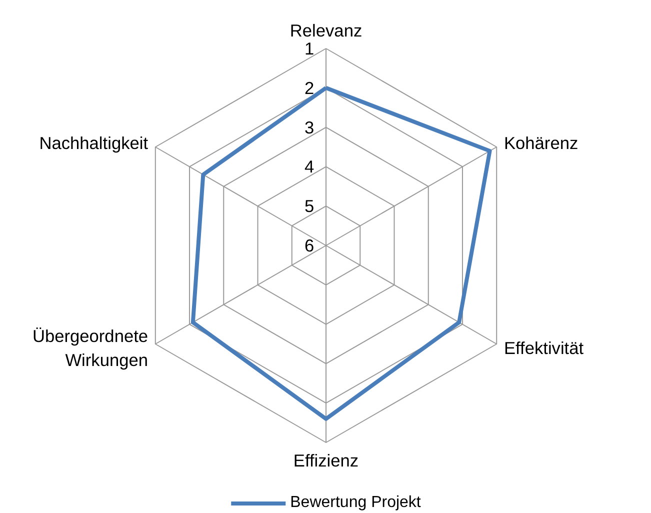 This screenshot has width=651, height=513. What do you see at coordinates (309, 88) in the screenshot?
I see `y-tick-label: 2` at bounding box center [309, 88].